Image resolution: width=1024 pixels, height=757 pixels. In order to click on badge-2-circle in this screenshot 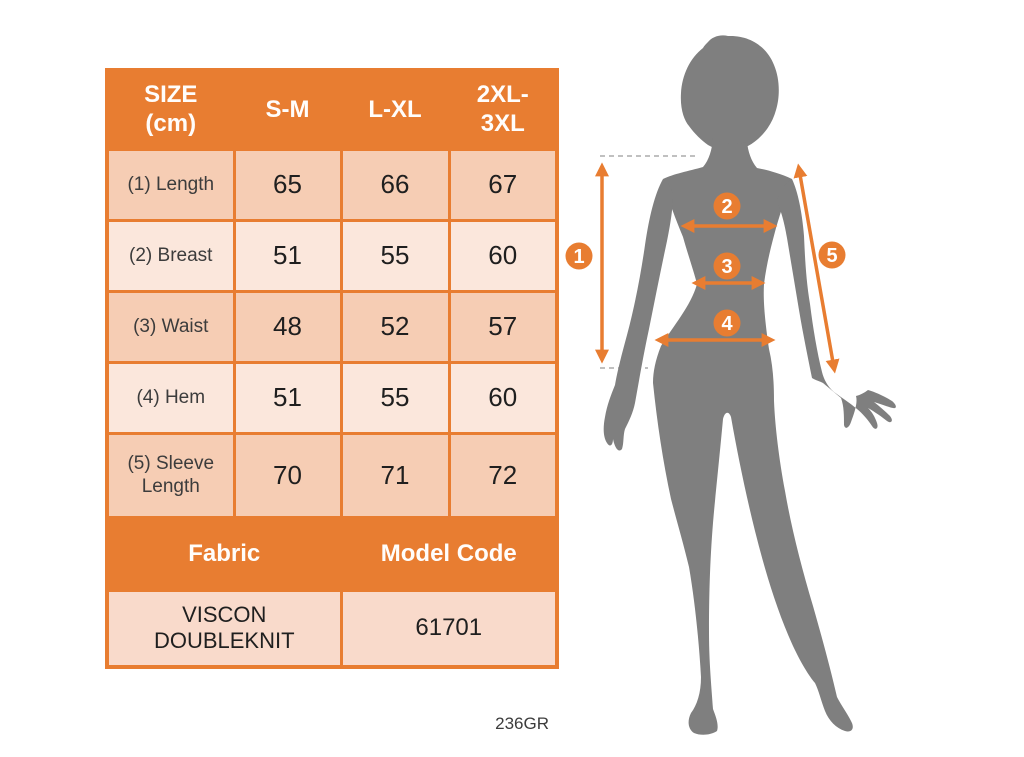, I will do `click(727, 206)`.